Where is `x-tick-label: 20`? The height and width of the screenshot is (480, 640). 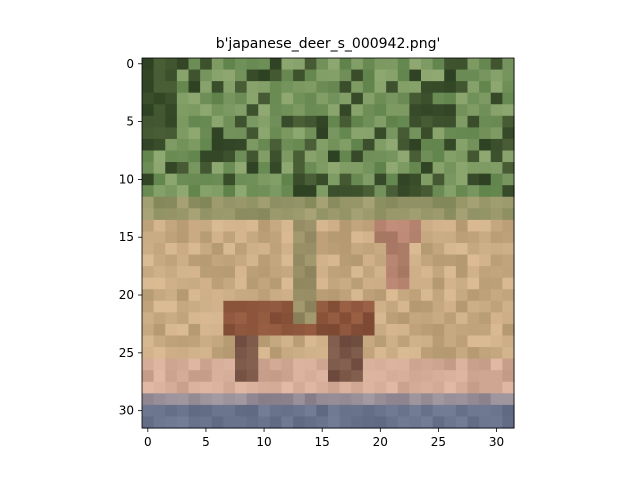
x-tick-label: 20 is located at coordinates (380, 442).